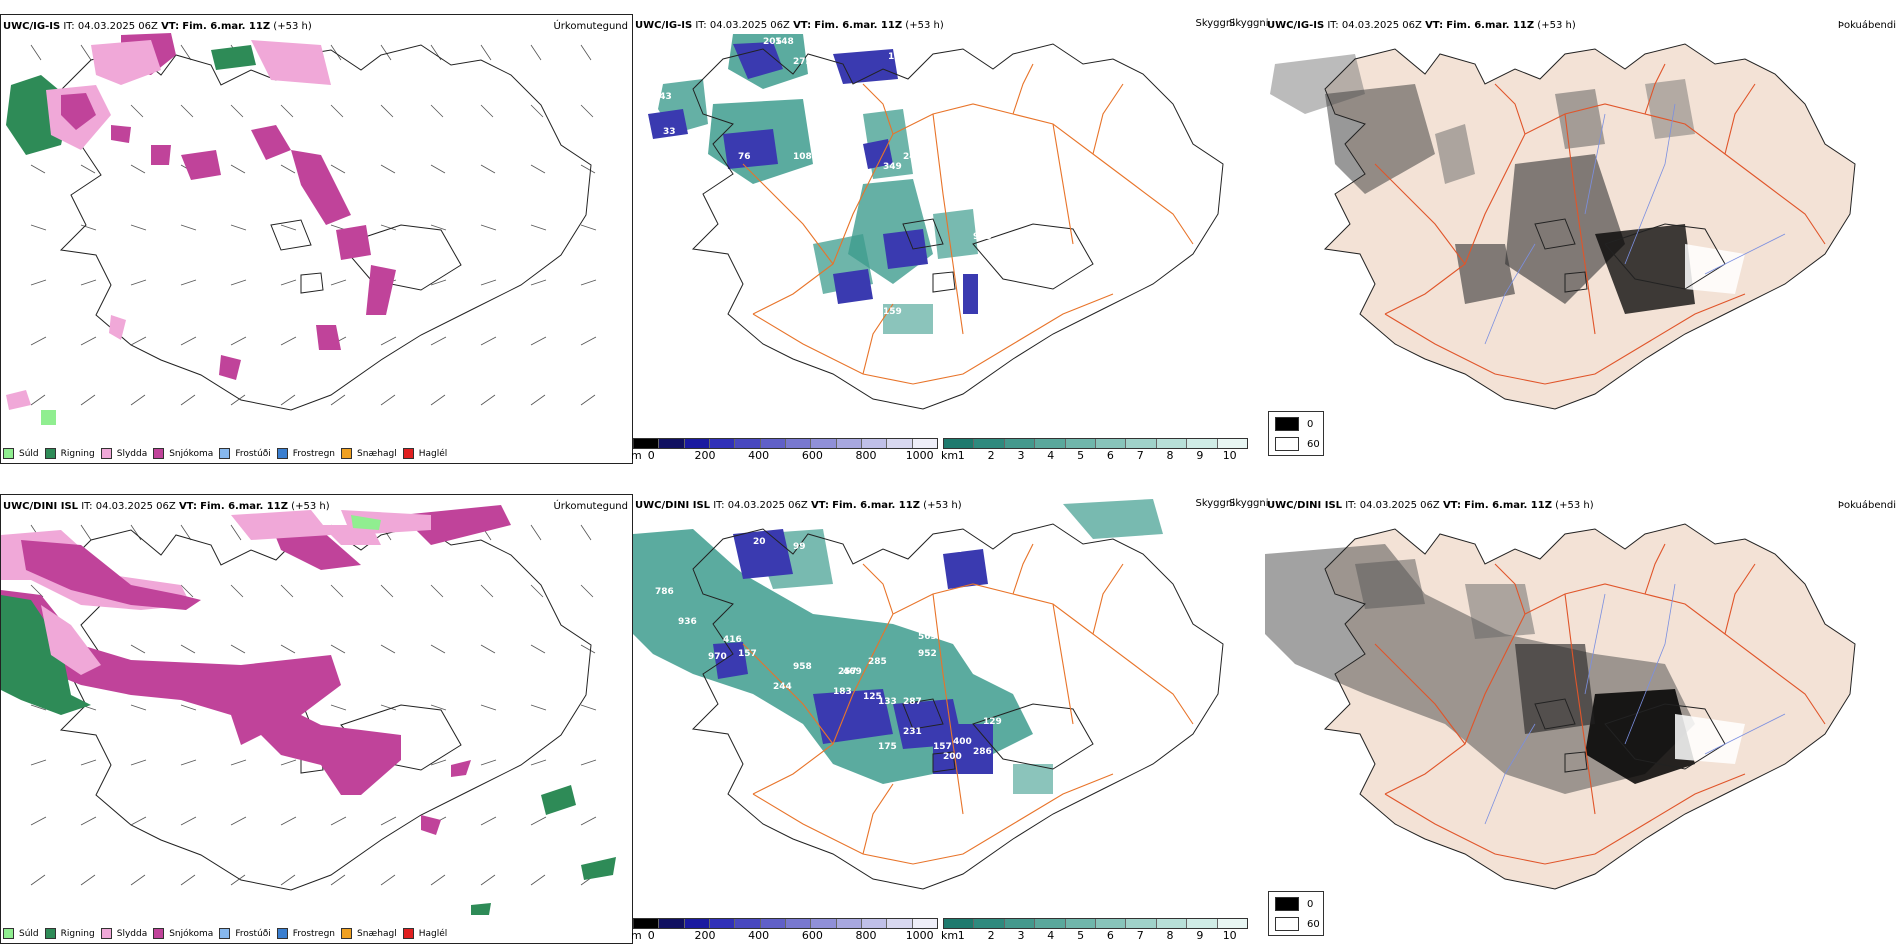 This screenshot has height=950, width=1900. Describe the element at coordinates (785, 443) in the screenshot. I see `cloud-base-swatches` at that location.